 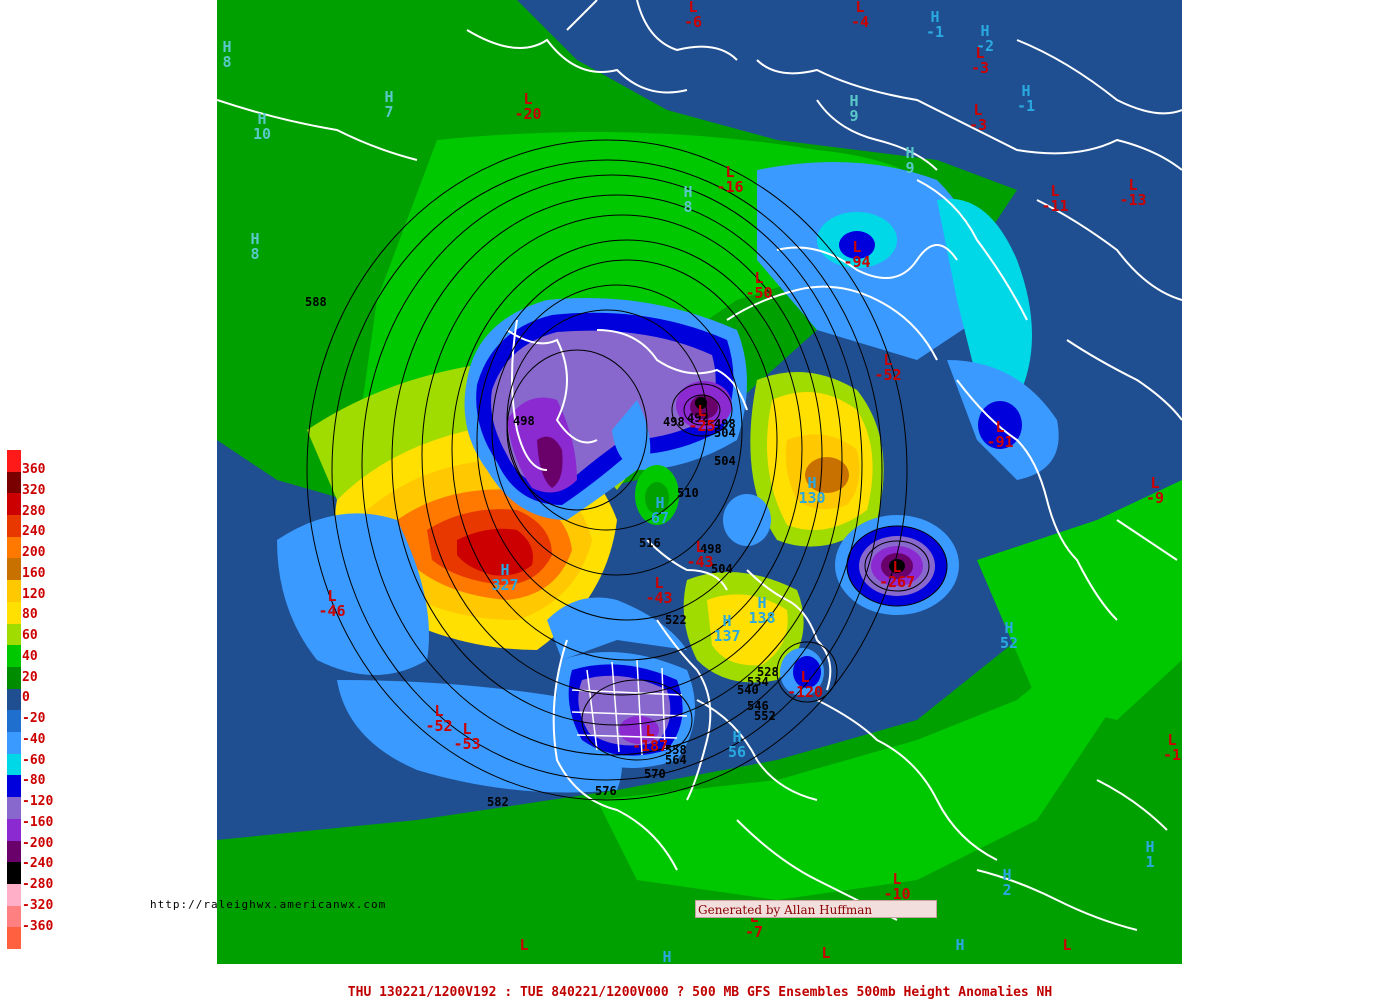 What do you see at coordinates (1006, 890) in the screenshot?
I see `marker-value: 2` at bounding box center [1006, 890].